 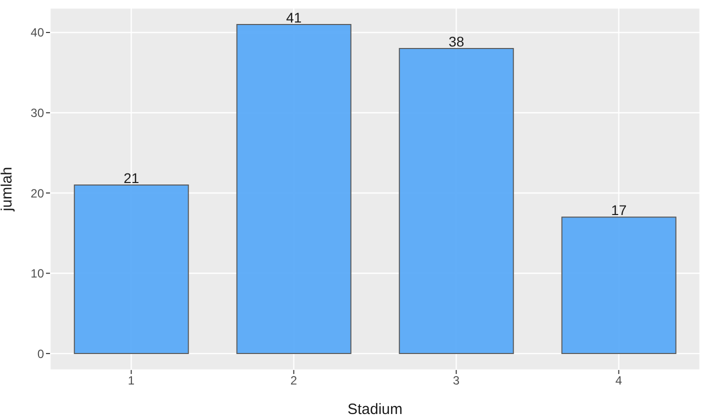 What do you see at coordinates (37, 33) in the screenshot?
I see `y-tick-label: 40` at bounding box center [37, 33].